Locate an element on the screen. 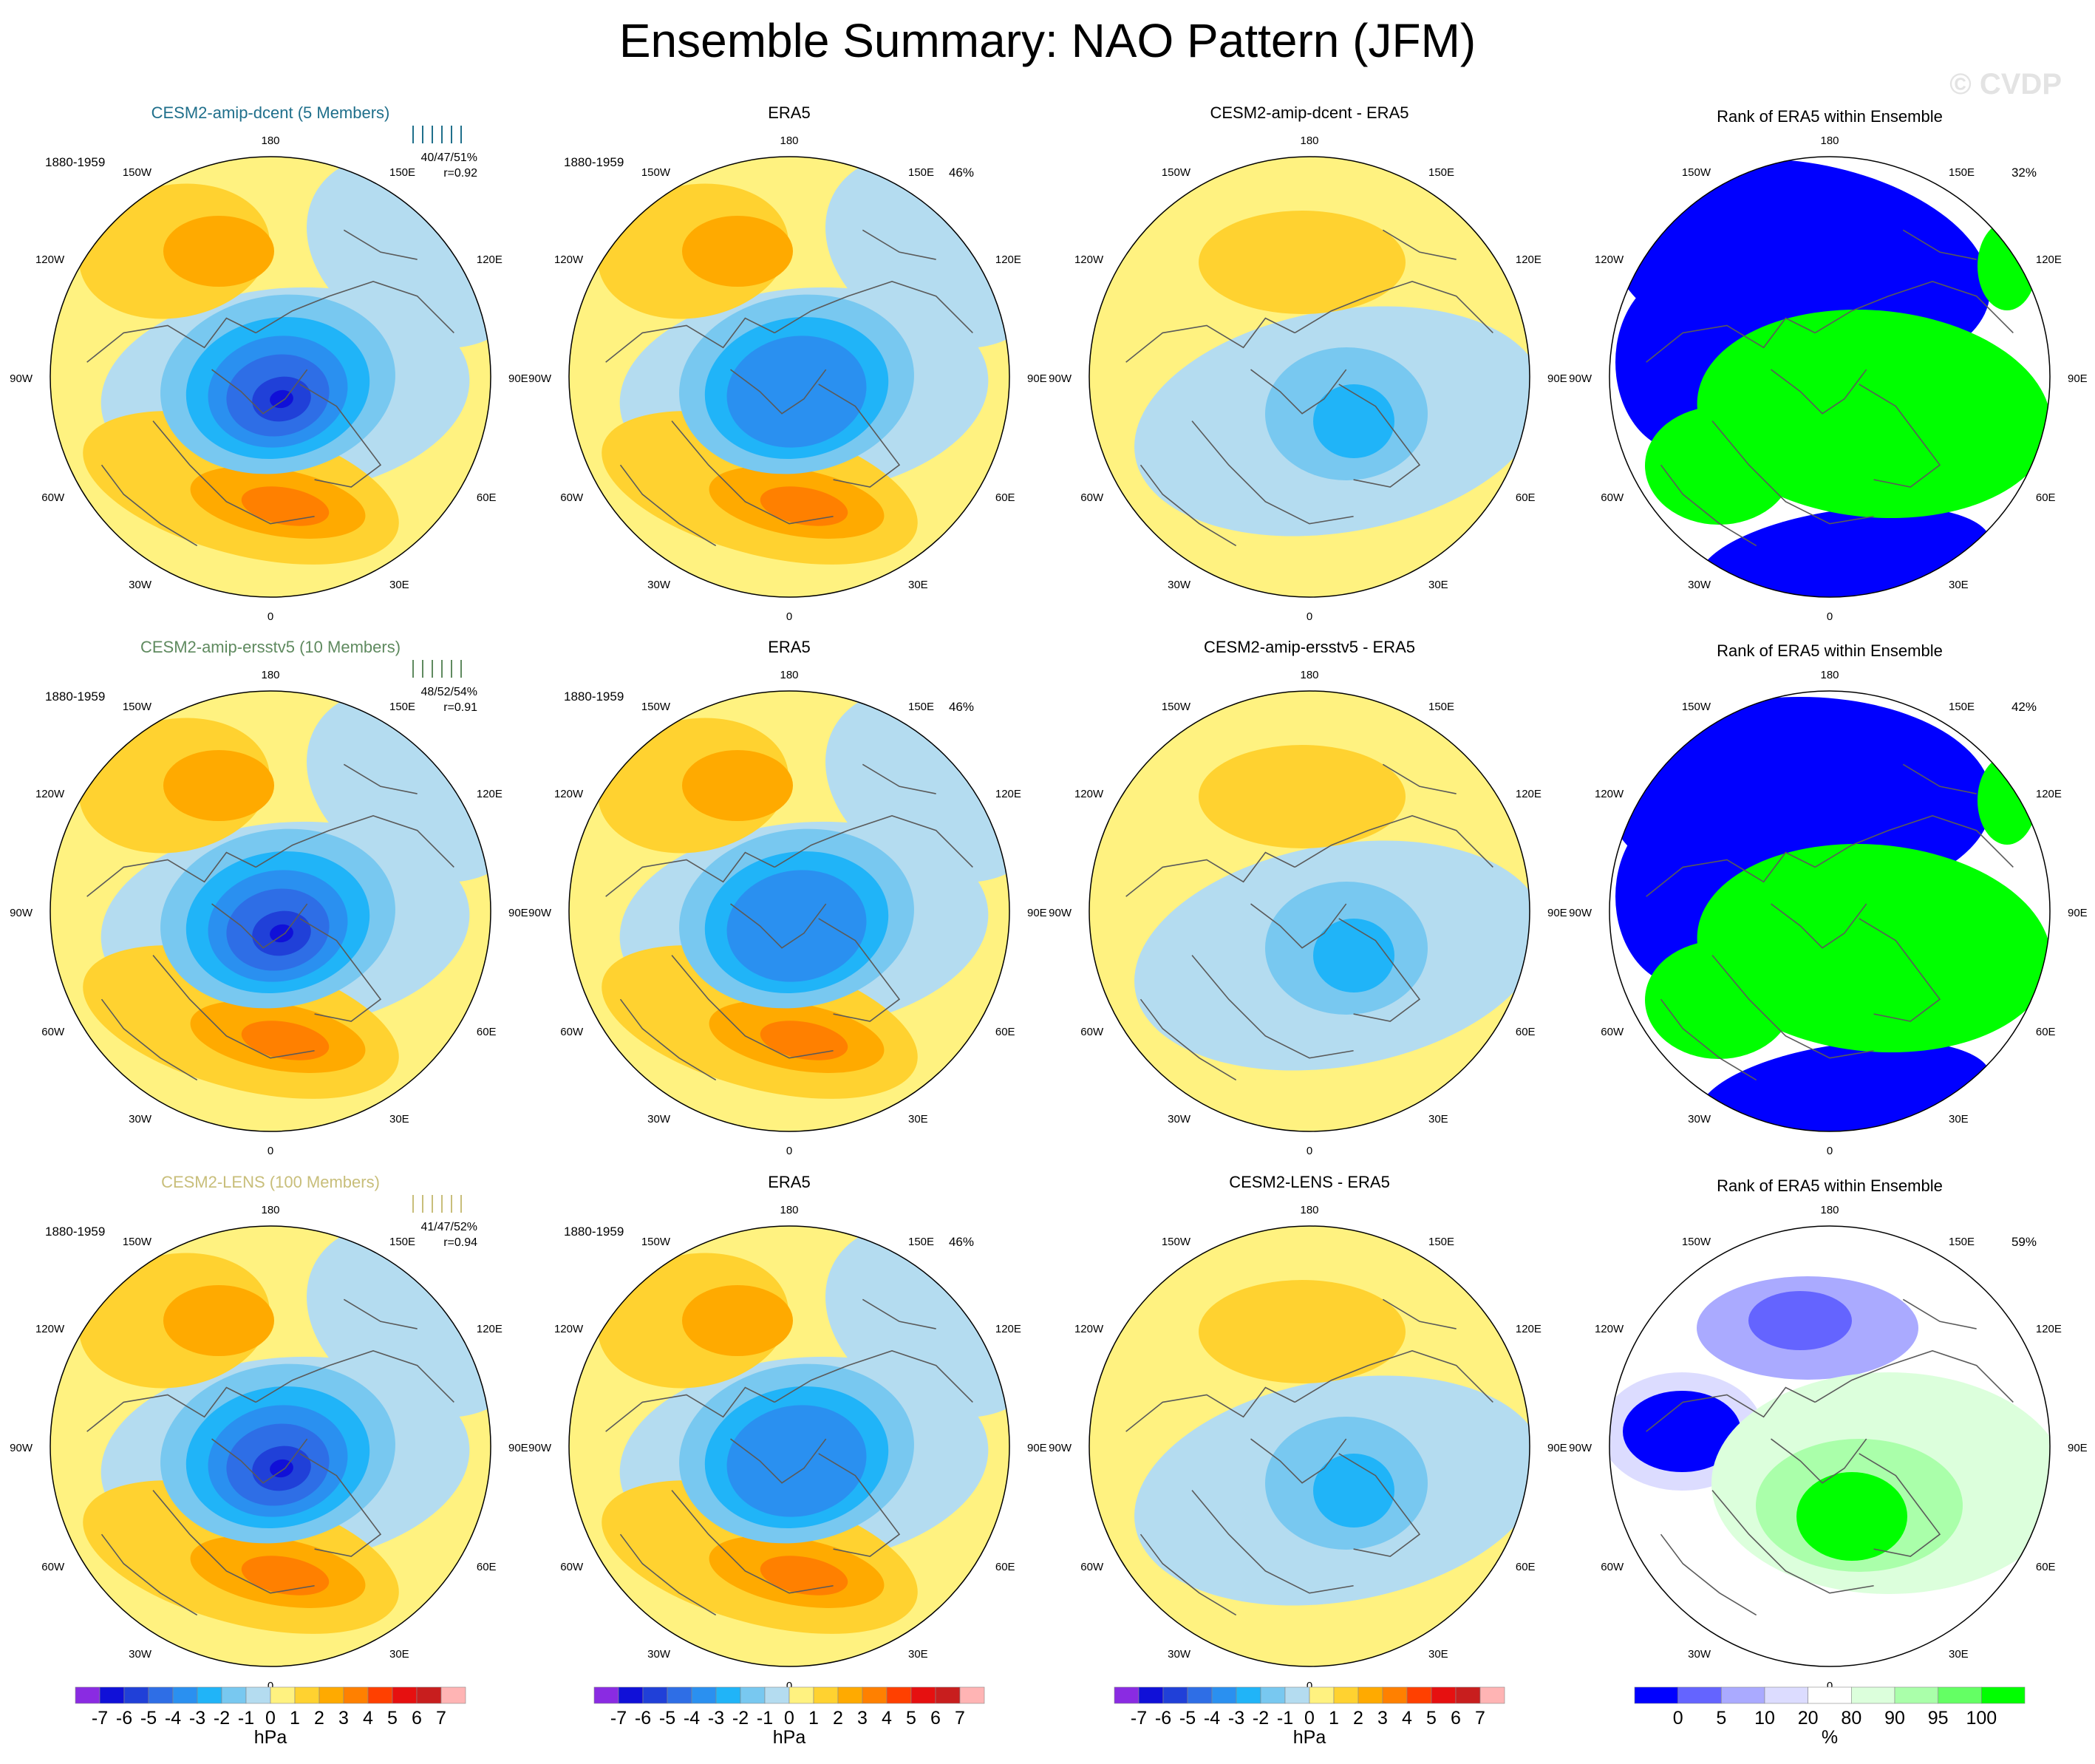 The width and height of the screenshot is (2095, 1764). colorbar-tick-label: -6 is located at coordinates (124, 1718).